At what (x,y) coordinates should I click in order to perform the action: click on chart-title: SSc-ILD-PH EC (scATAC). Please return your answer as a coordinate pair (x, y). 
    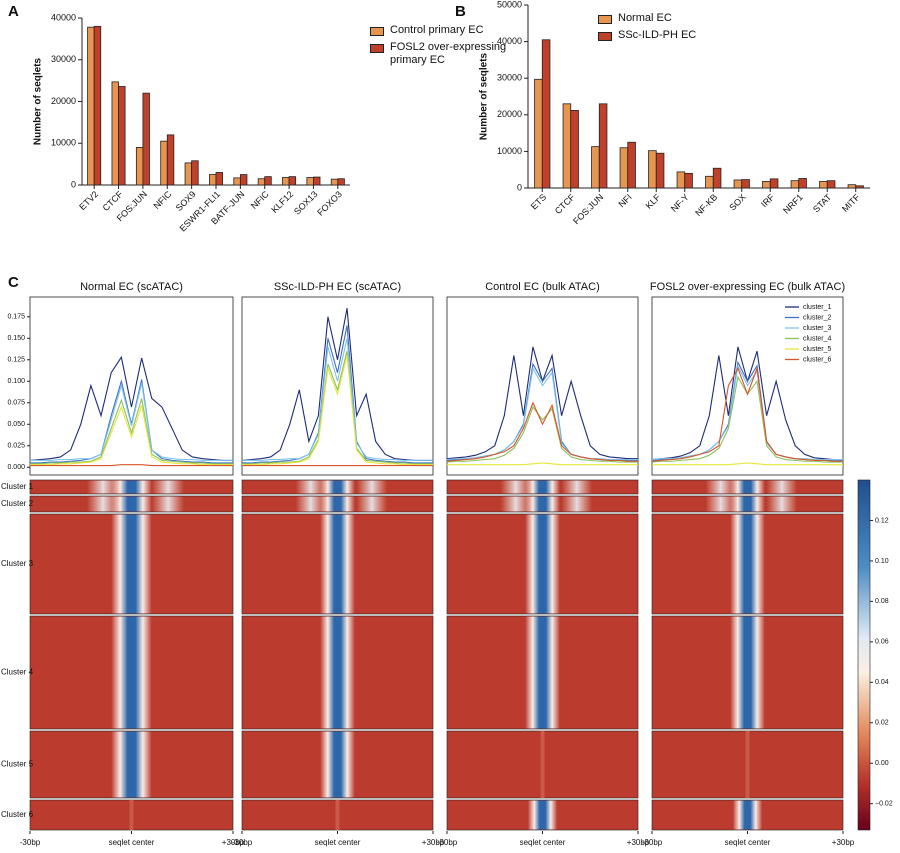
    Looking at the image, I should click on (337, 287).